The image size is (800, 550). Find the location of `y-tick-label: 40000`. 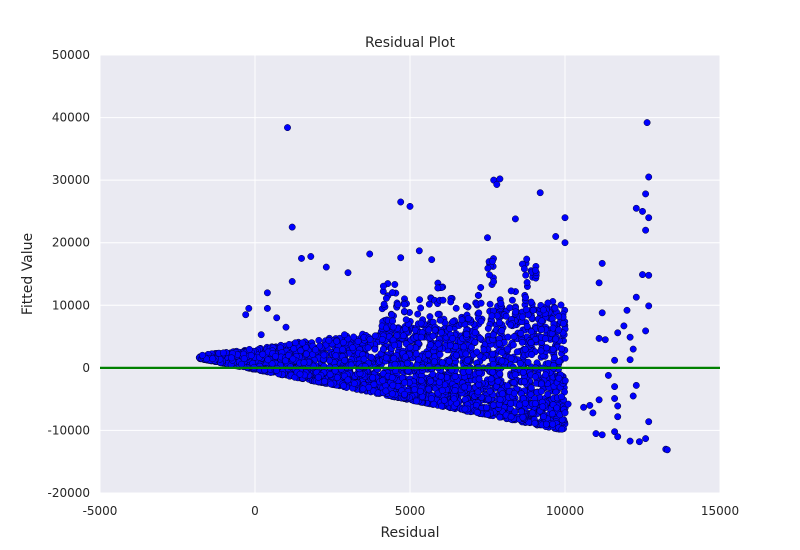

y-tick-label: 40000 is located at coordinates (71, 118).